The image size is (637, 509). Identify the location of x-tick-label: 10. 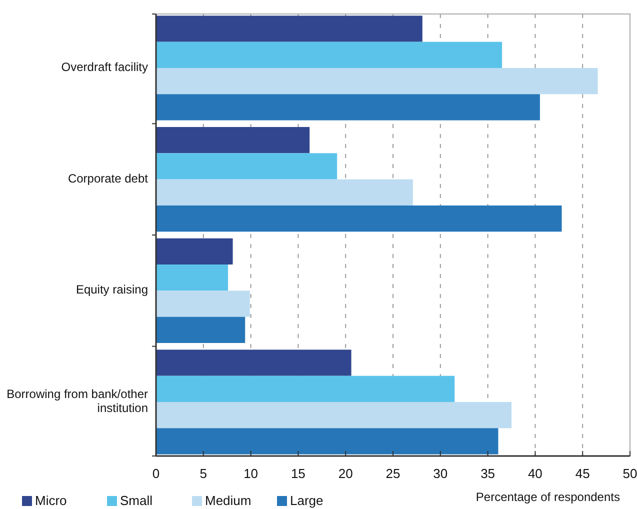
(251, 473).